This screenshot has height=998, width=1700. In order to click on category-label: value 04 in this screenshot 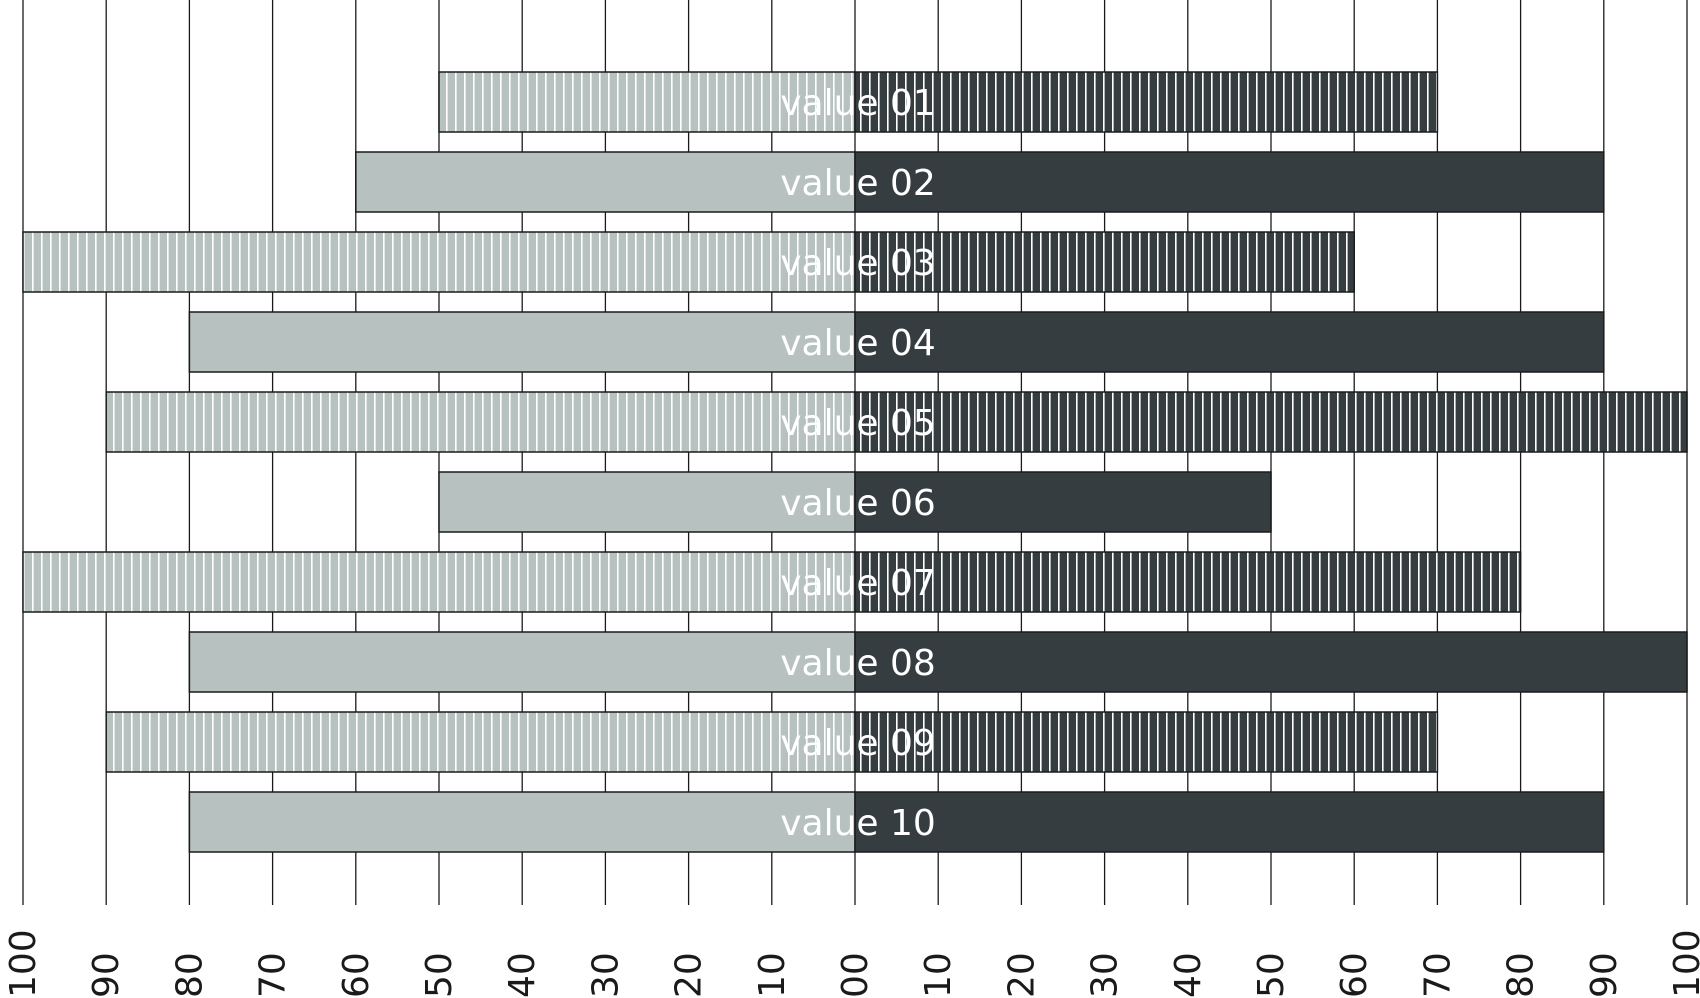, I will do `click(858, 343)`.